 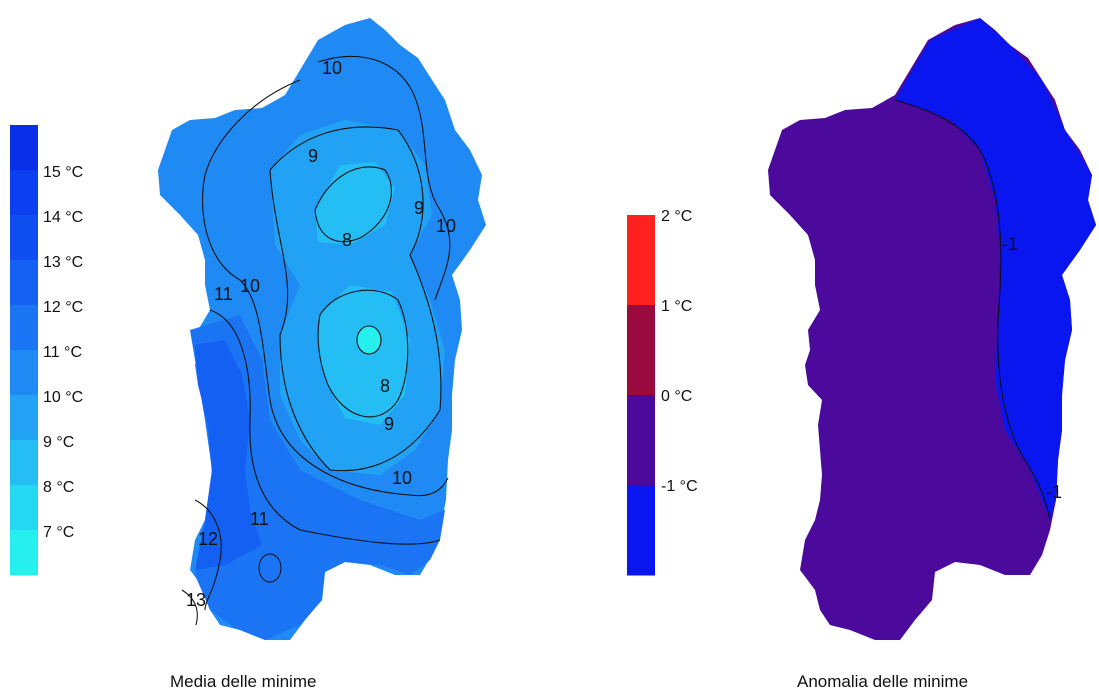 What do you see at coordinates (63, 397) in the screenshot?
I see `temperature-colorbar-label: 10 °C` at bounding box center [63, 397].